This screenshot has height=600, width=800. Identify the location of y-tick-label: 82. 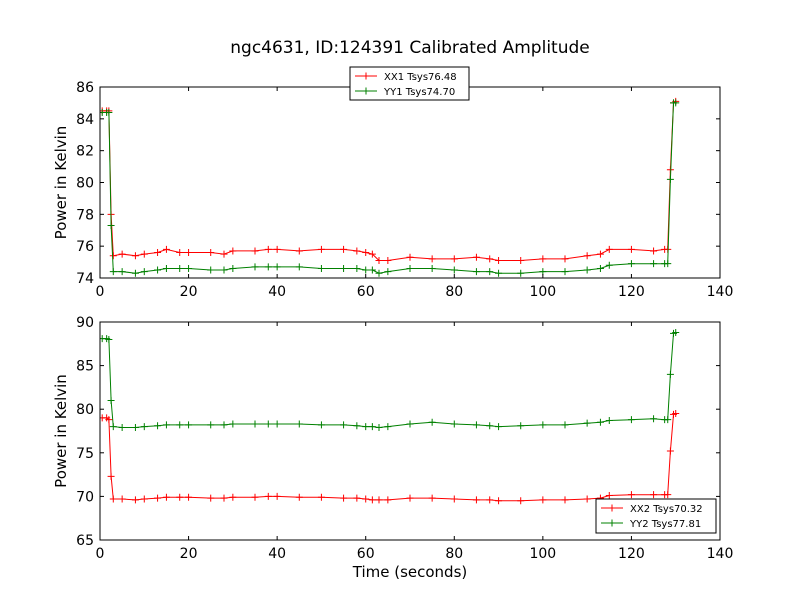
(85, 152).